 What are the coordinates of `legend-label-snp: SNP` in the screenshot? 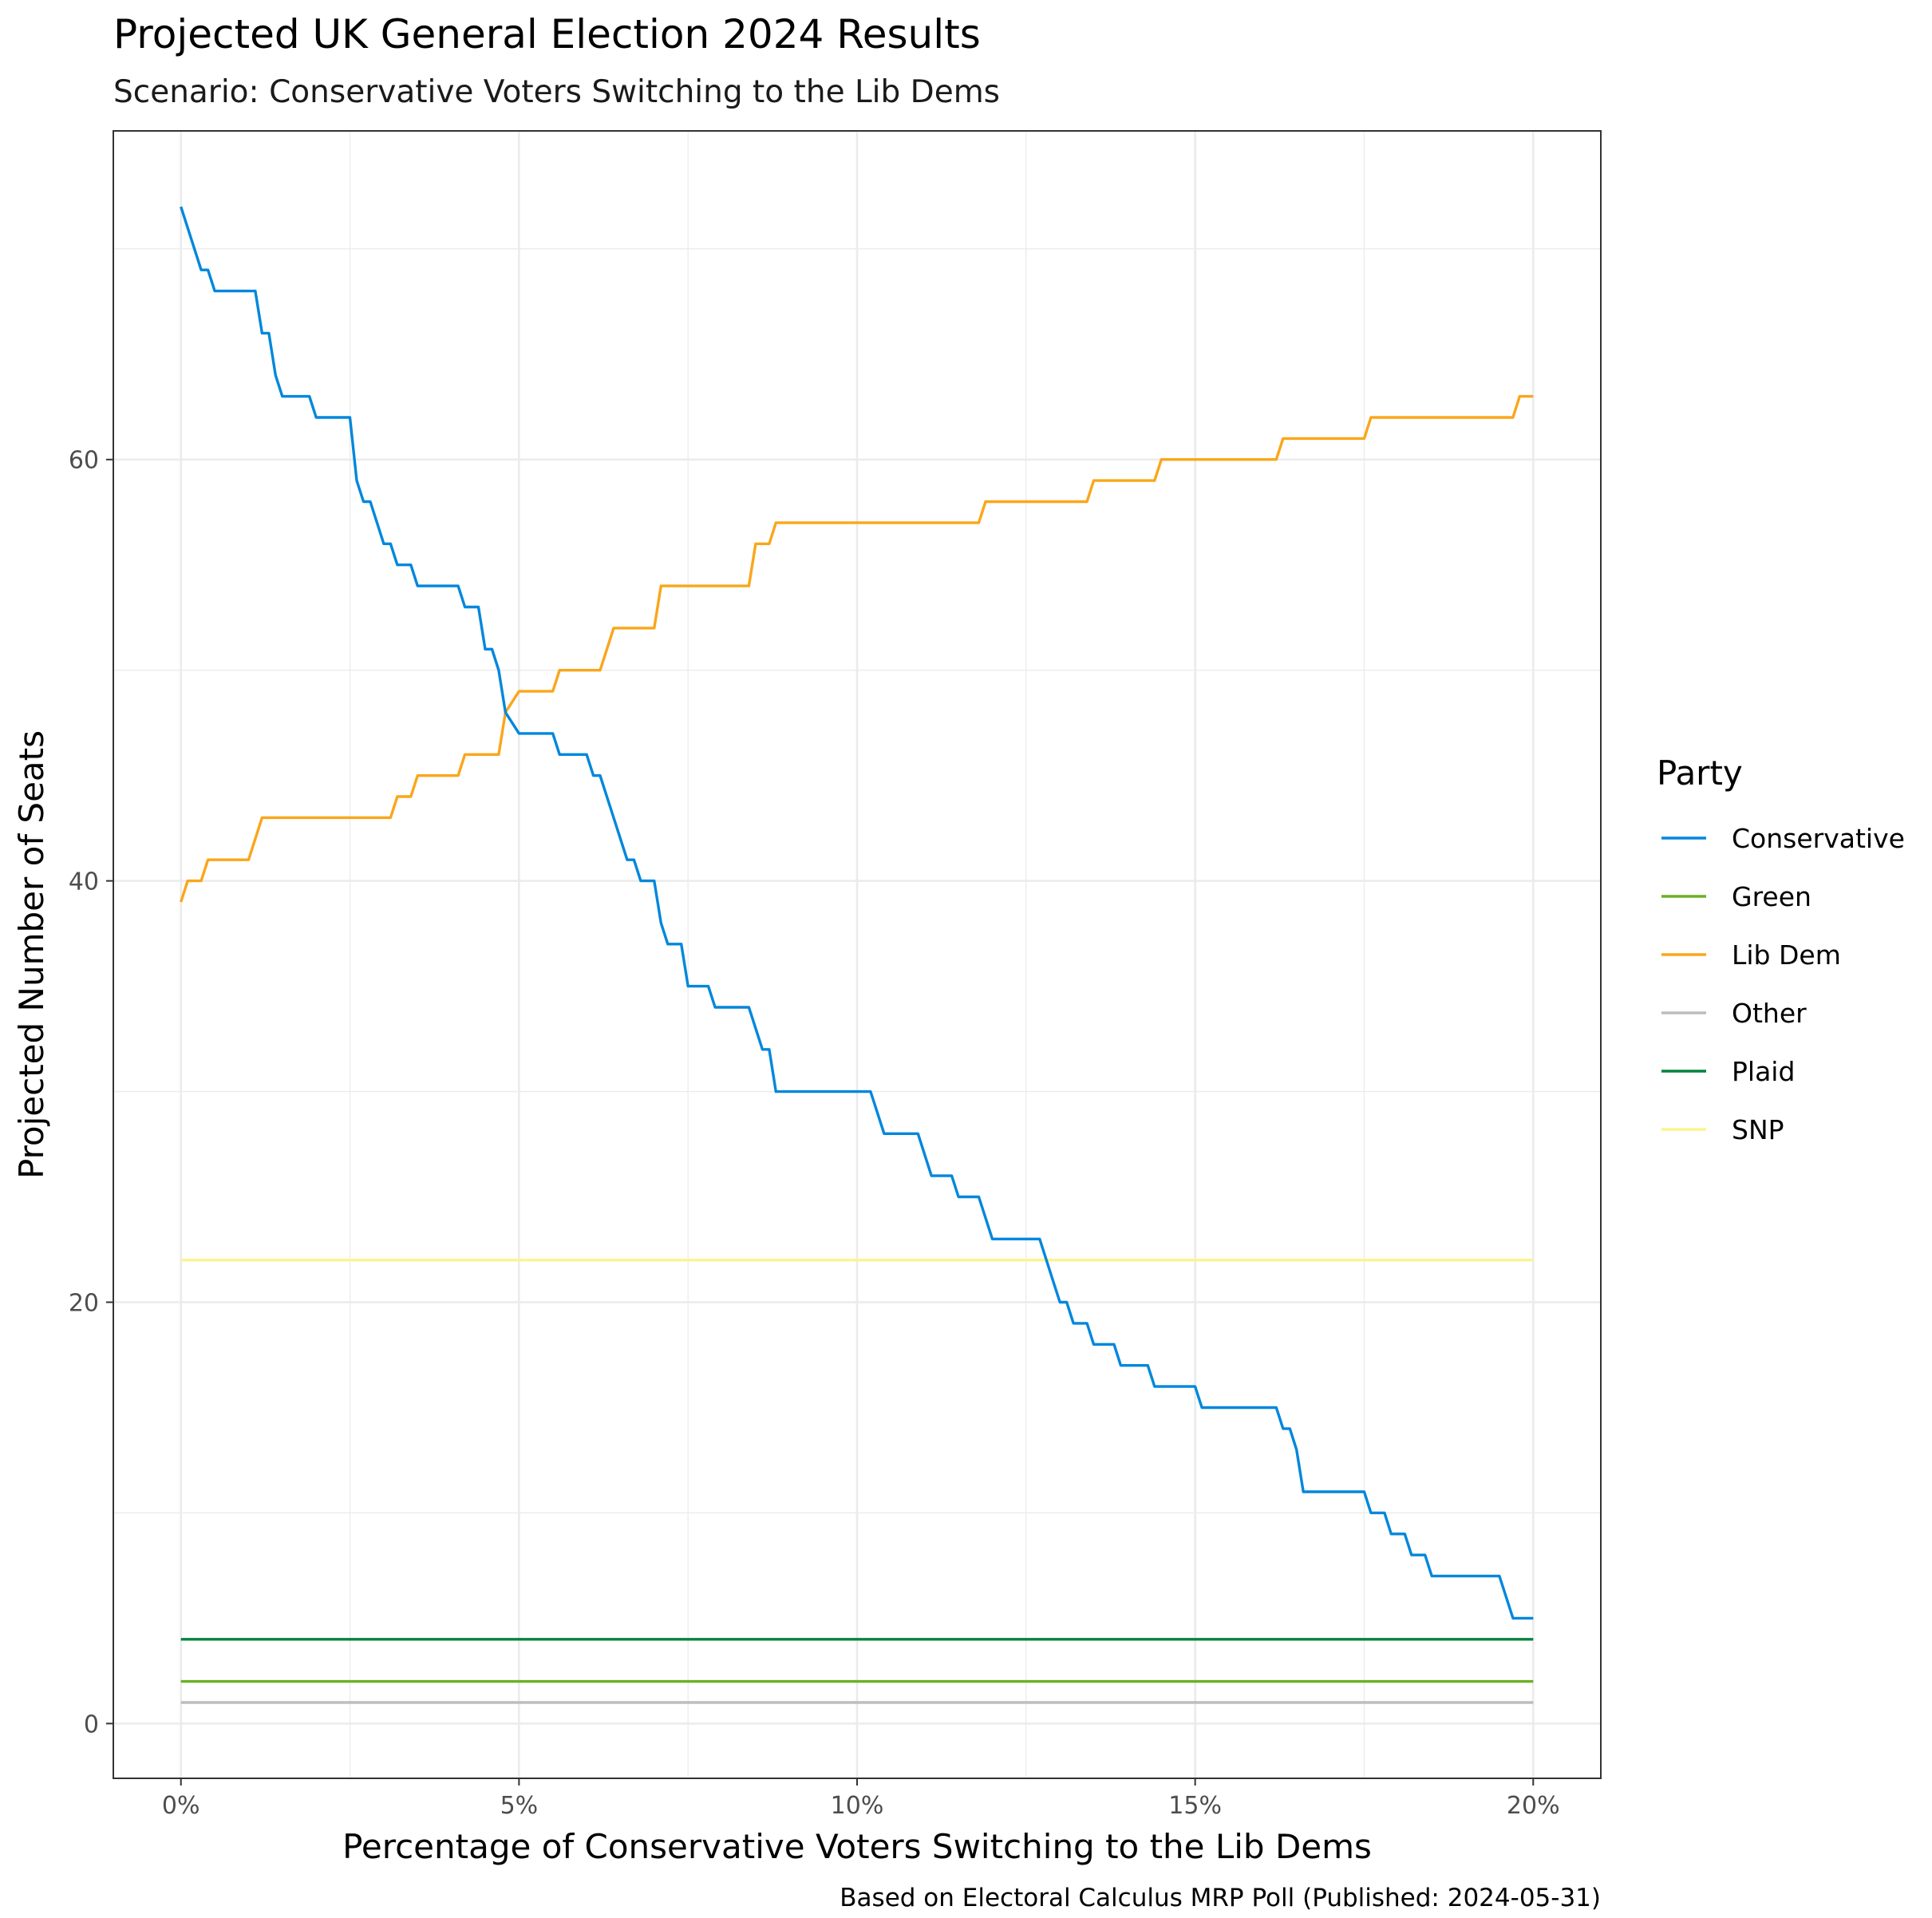 It's located at (1758, 1129).